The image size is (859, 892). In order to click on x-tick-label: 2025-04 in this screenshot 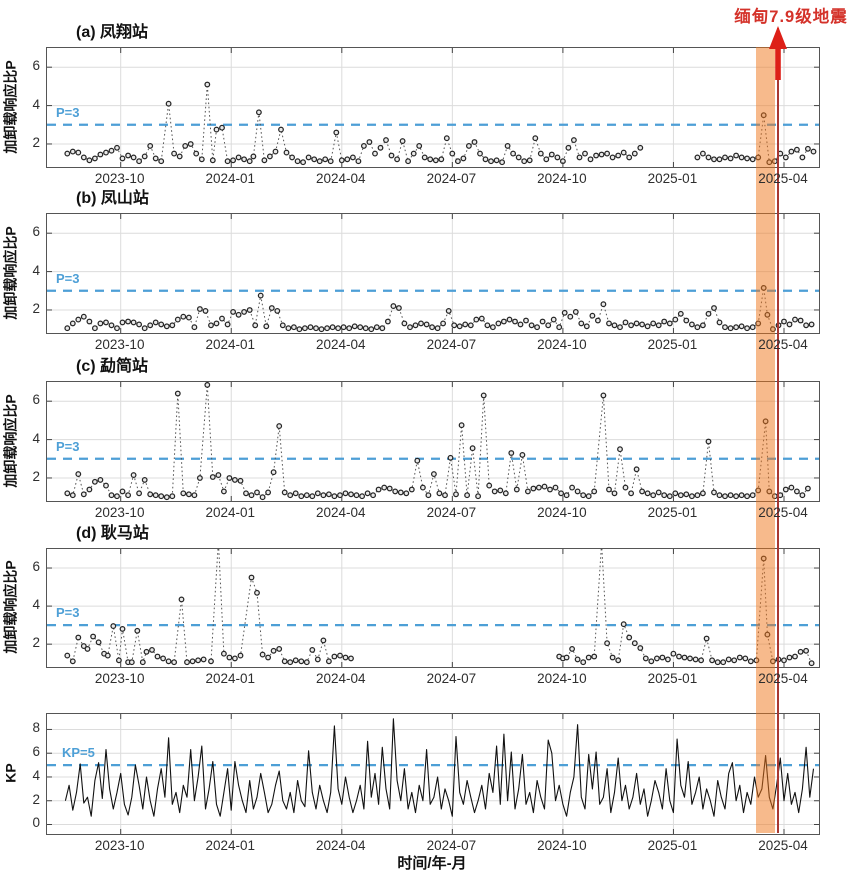, I will do `click(783, 512)`.